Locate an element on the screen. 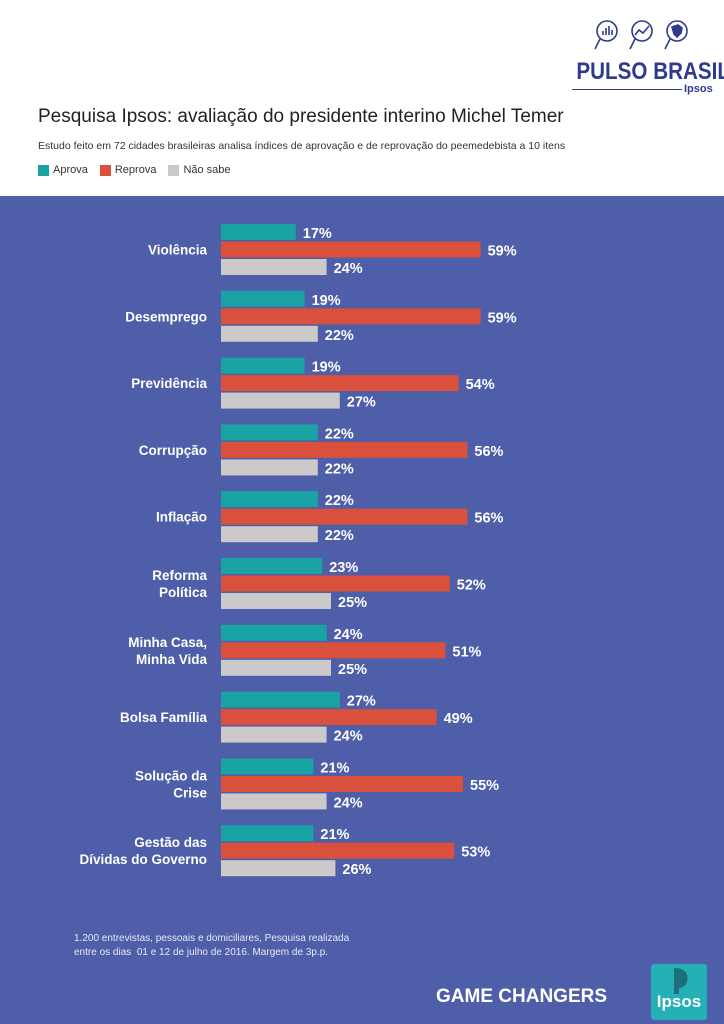 The image size is (724, 1024). category-label: Política is located at coordinates (183, 592).